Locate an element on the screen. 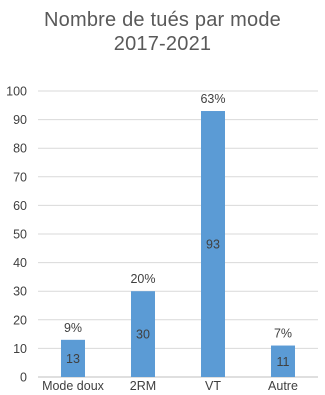  y-tick-label: 20 is located at coordinates (20, 320).